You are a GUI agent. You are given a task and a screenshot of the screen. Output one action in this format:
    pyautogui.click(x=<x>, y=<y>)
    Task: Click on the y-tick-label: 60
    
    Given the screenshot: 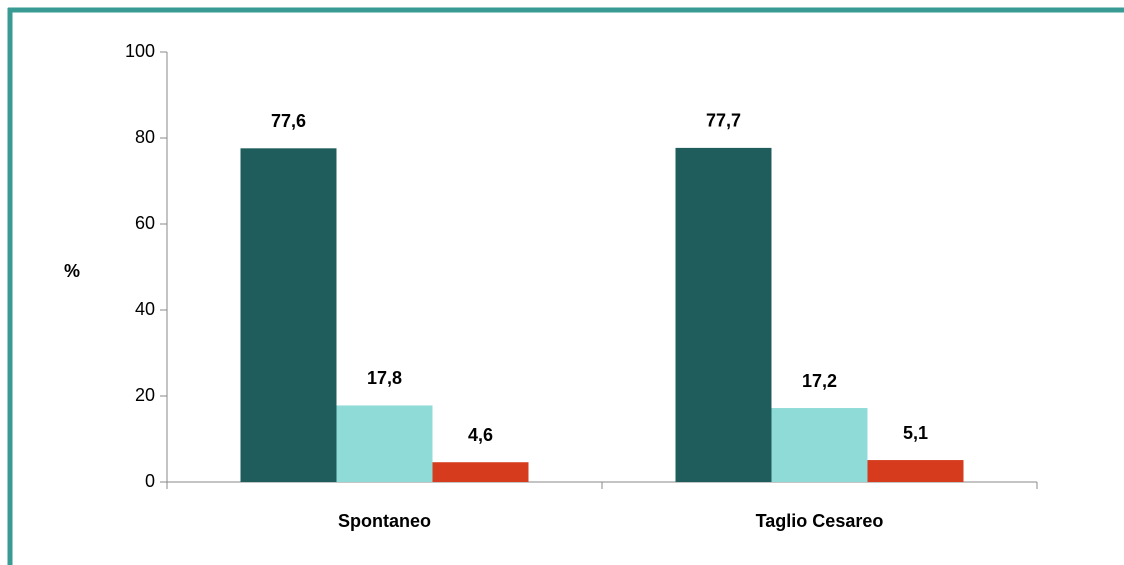 What is the action you would take?
    pyautogui.click(x=145, y=223)
    